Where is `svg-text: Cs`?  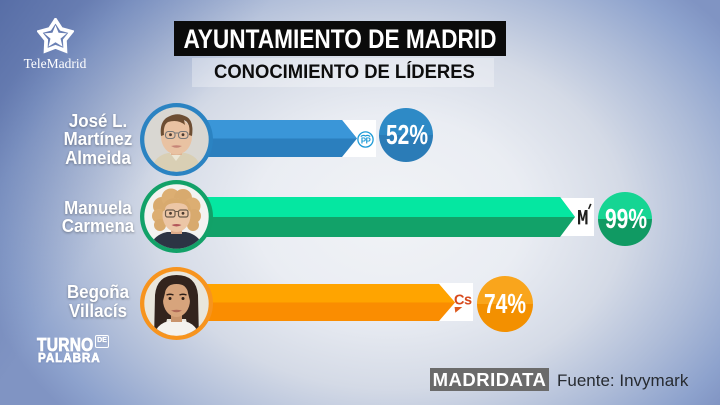 svg-text: Cs is located at coordinates (463, 301).